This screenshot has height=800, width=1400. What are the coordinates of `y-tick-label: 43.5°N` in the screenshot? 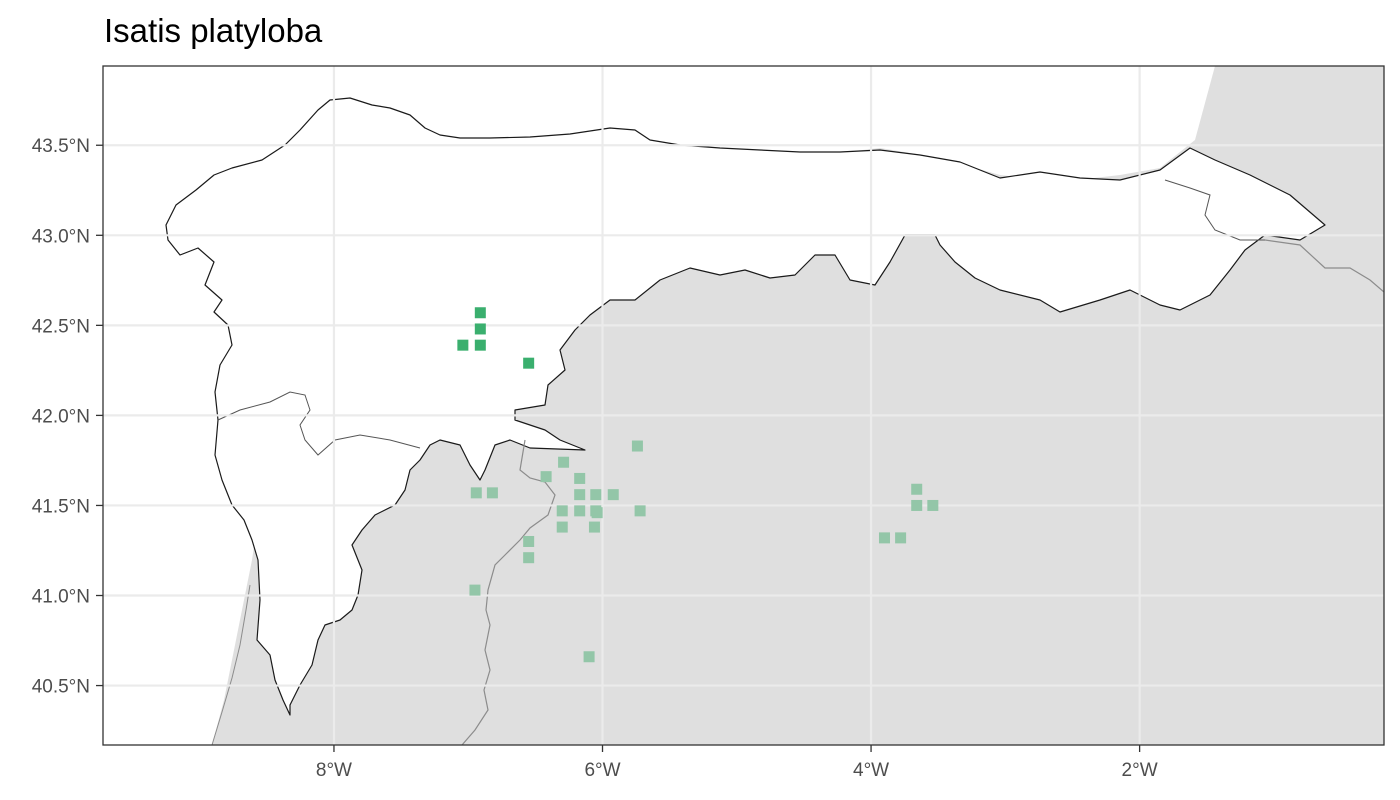 It's located at (61, 146).